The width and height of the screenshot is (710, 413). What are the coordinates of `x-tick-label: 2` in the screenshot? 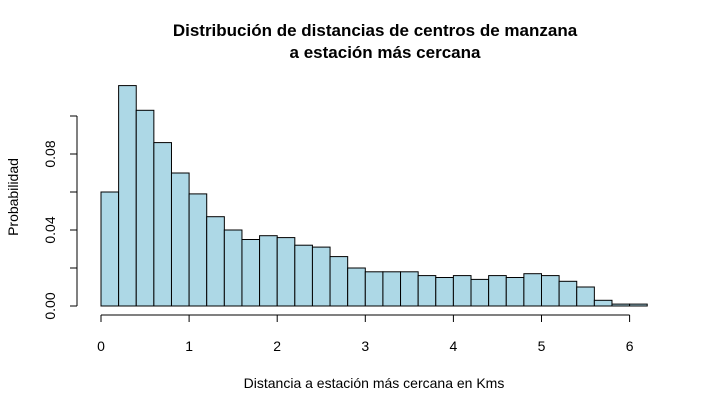 It's located at (277, 346).